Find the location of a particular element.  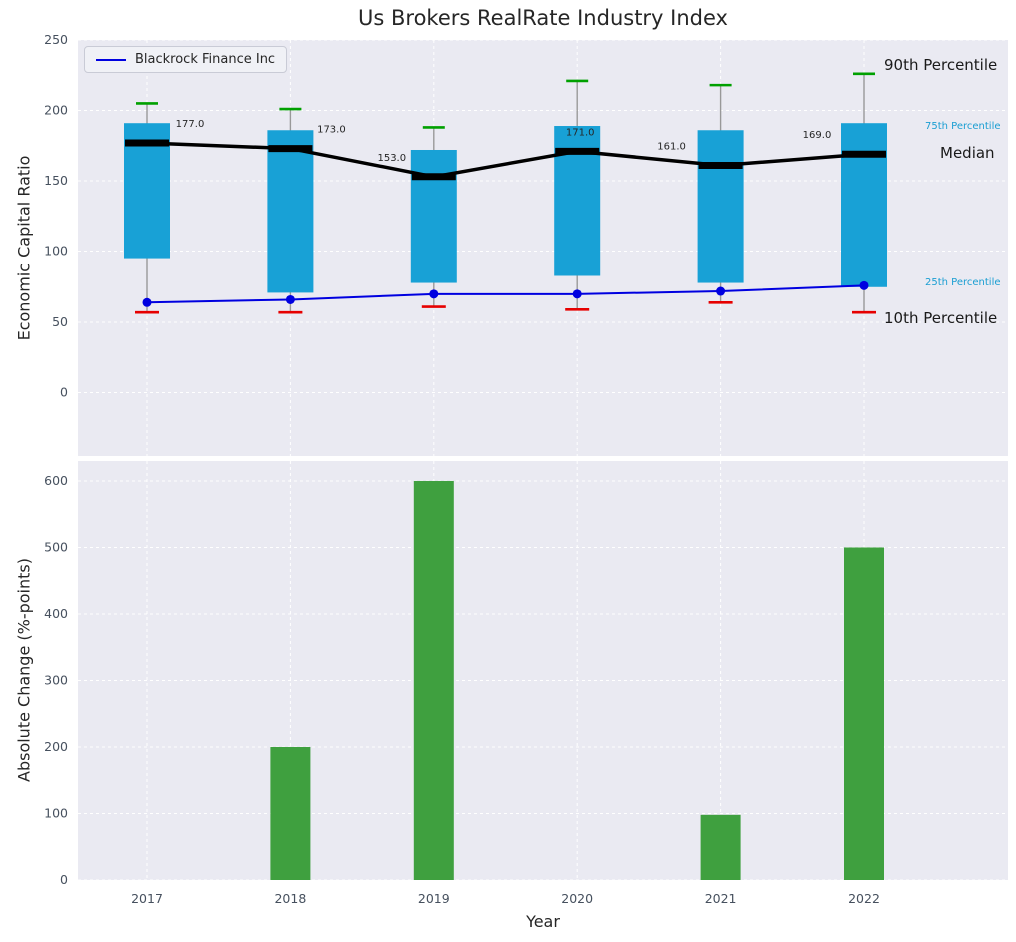

x-axis-label: Year is located at coordinates (543, 921).